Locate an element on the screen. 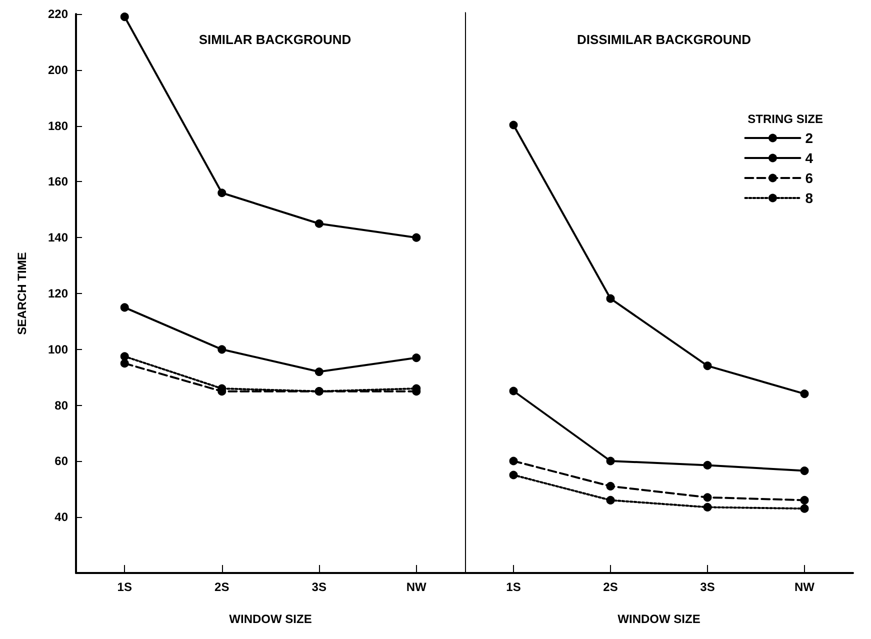 Image resolution: width=871 pixels, height=639 pixels. legend-label: 4 is located at coordinates (809, 158).